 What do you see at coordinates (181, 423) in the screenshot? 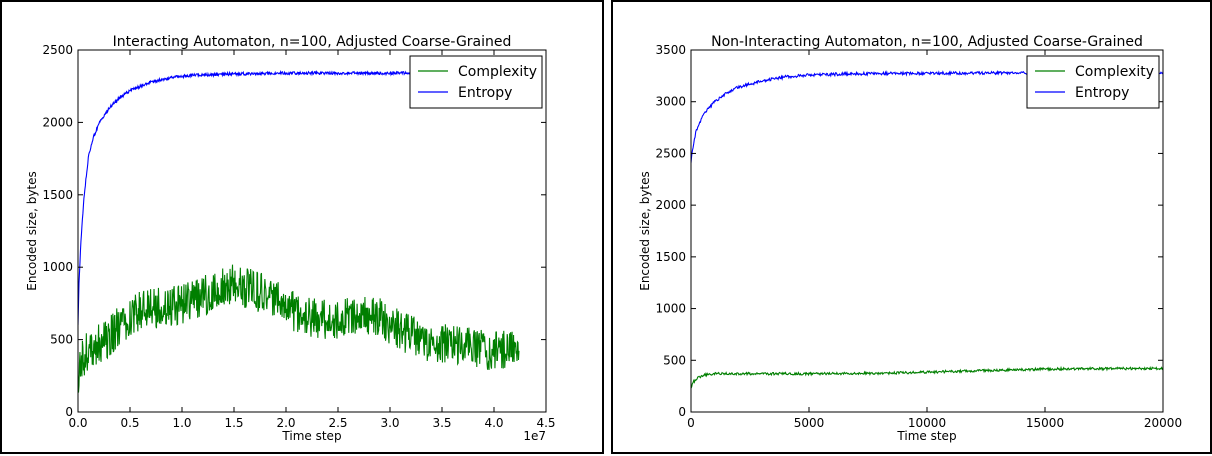
I see `x-tick-label: 1.0` at bounding box center [181, 423].